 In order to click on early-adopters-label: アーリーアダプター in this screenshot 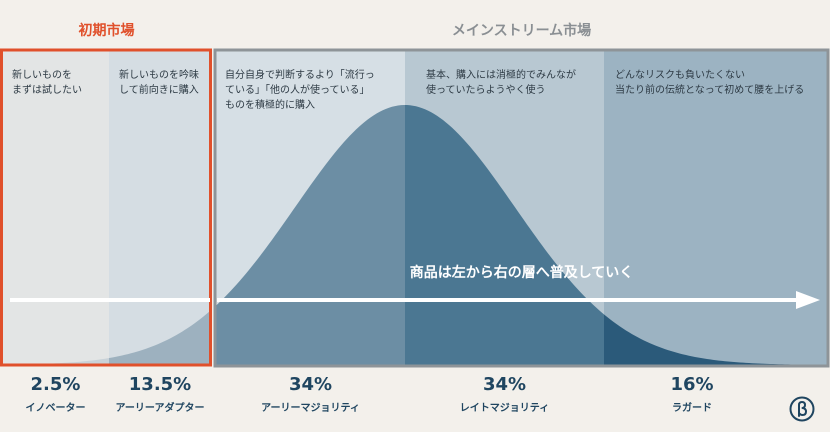, I will do `click(160, 408)`.